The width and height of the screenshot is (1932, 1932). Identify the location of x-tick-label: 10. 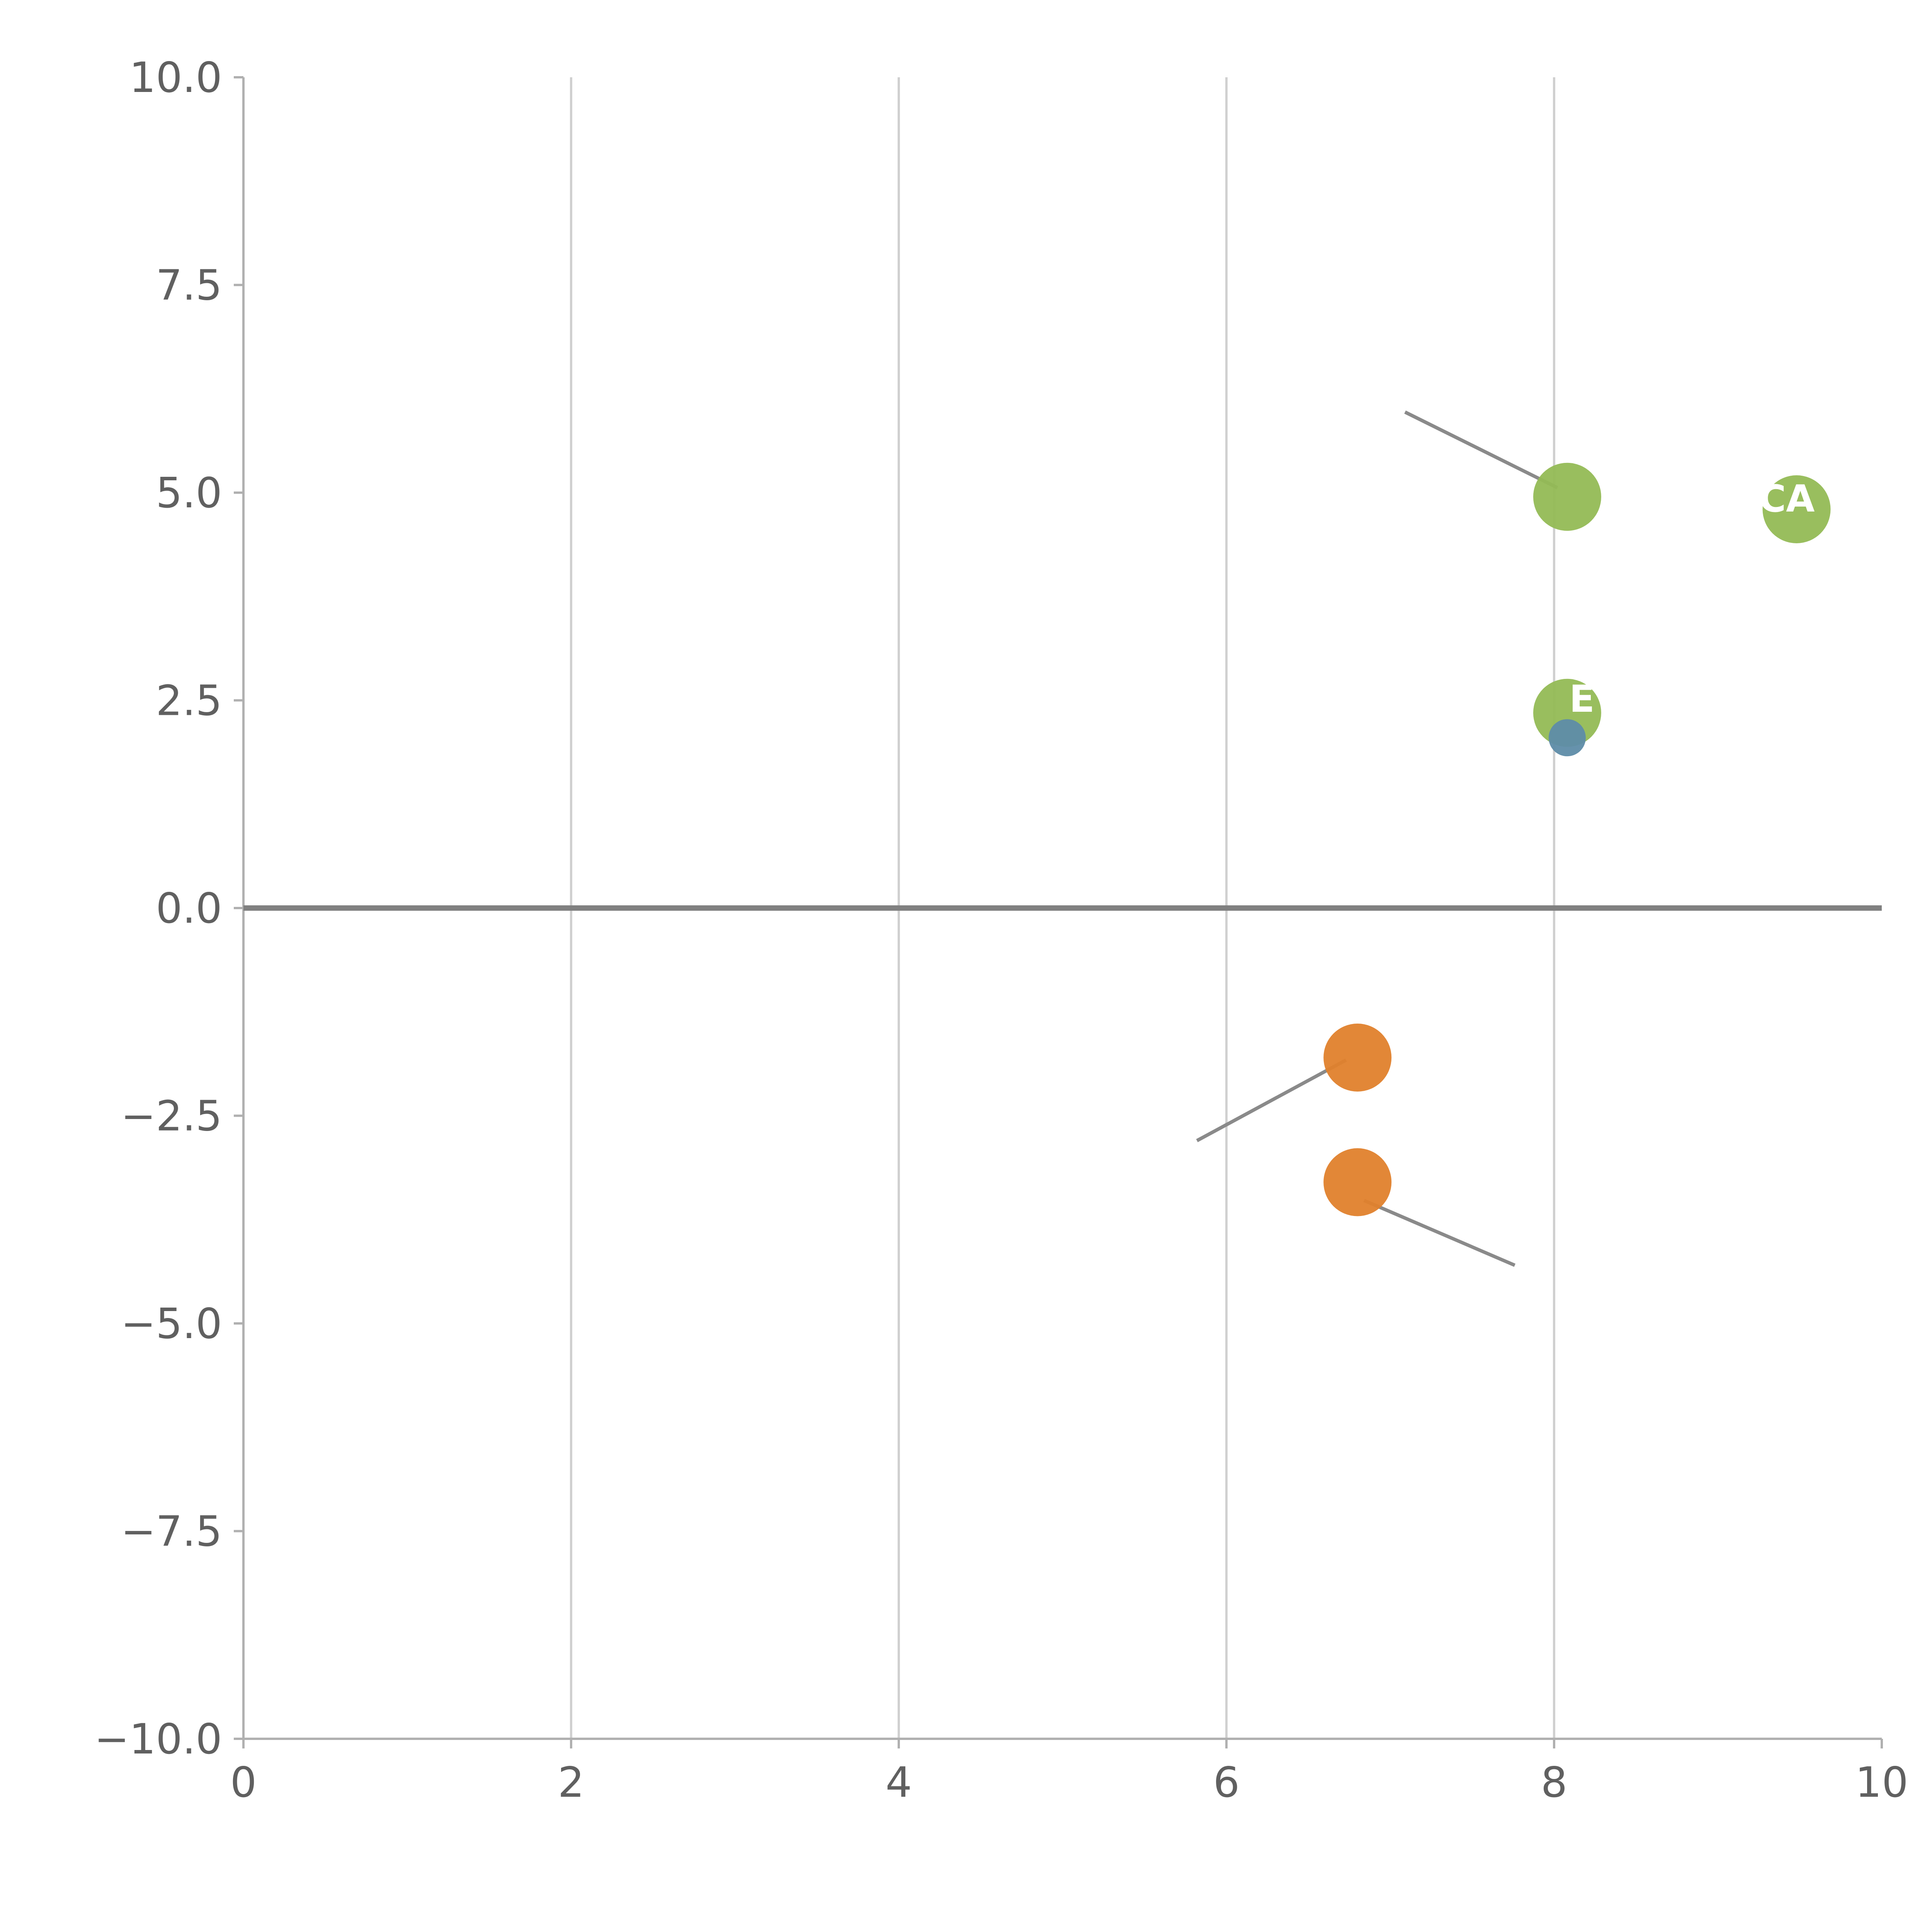
(1882, 1783).